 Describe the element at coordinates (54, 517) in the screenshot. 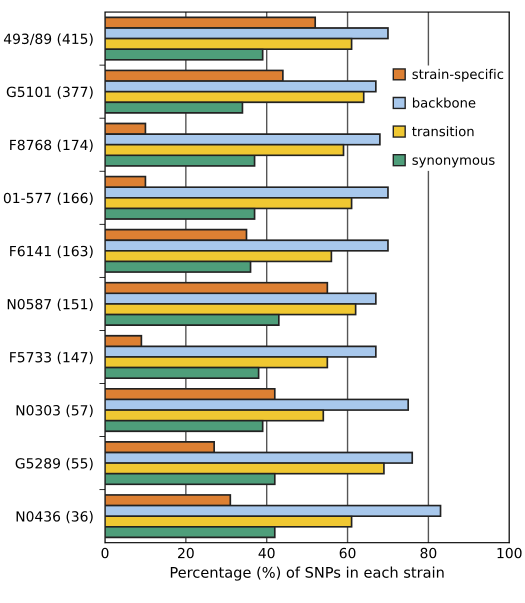

I see `y-tick-label: N0436 (36)` at that location.